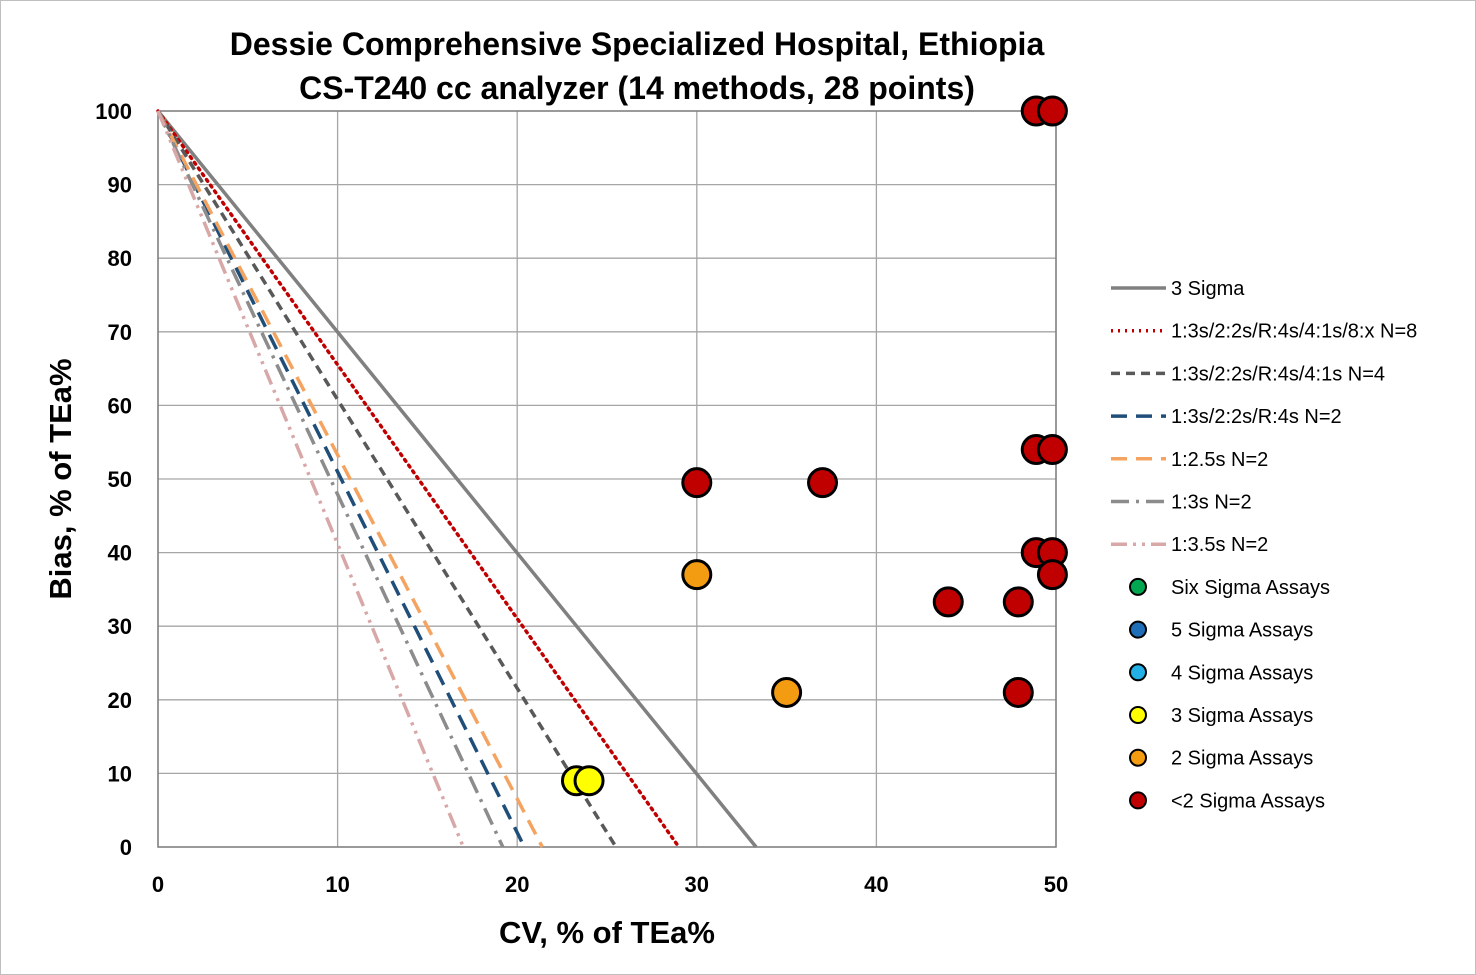 This screenshot has height=975, width=1476. I want to click on legend-label: 3 Sigma Assays, so click(1242, 716).